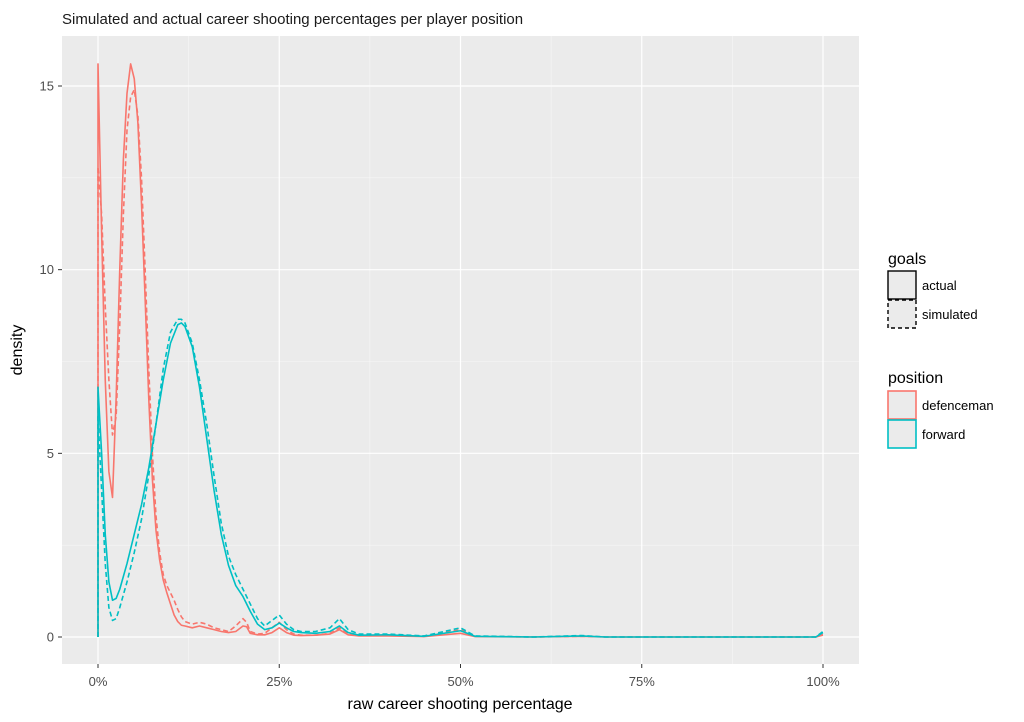 This screenshot has height=722, width=1024. I want to click on legend-title-goals: goals, so click(907, 259).